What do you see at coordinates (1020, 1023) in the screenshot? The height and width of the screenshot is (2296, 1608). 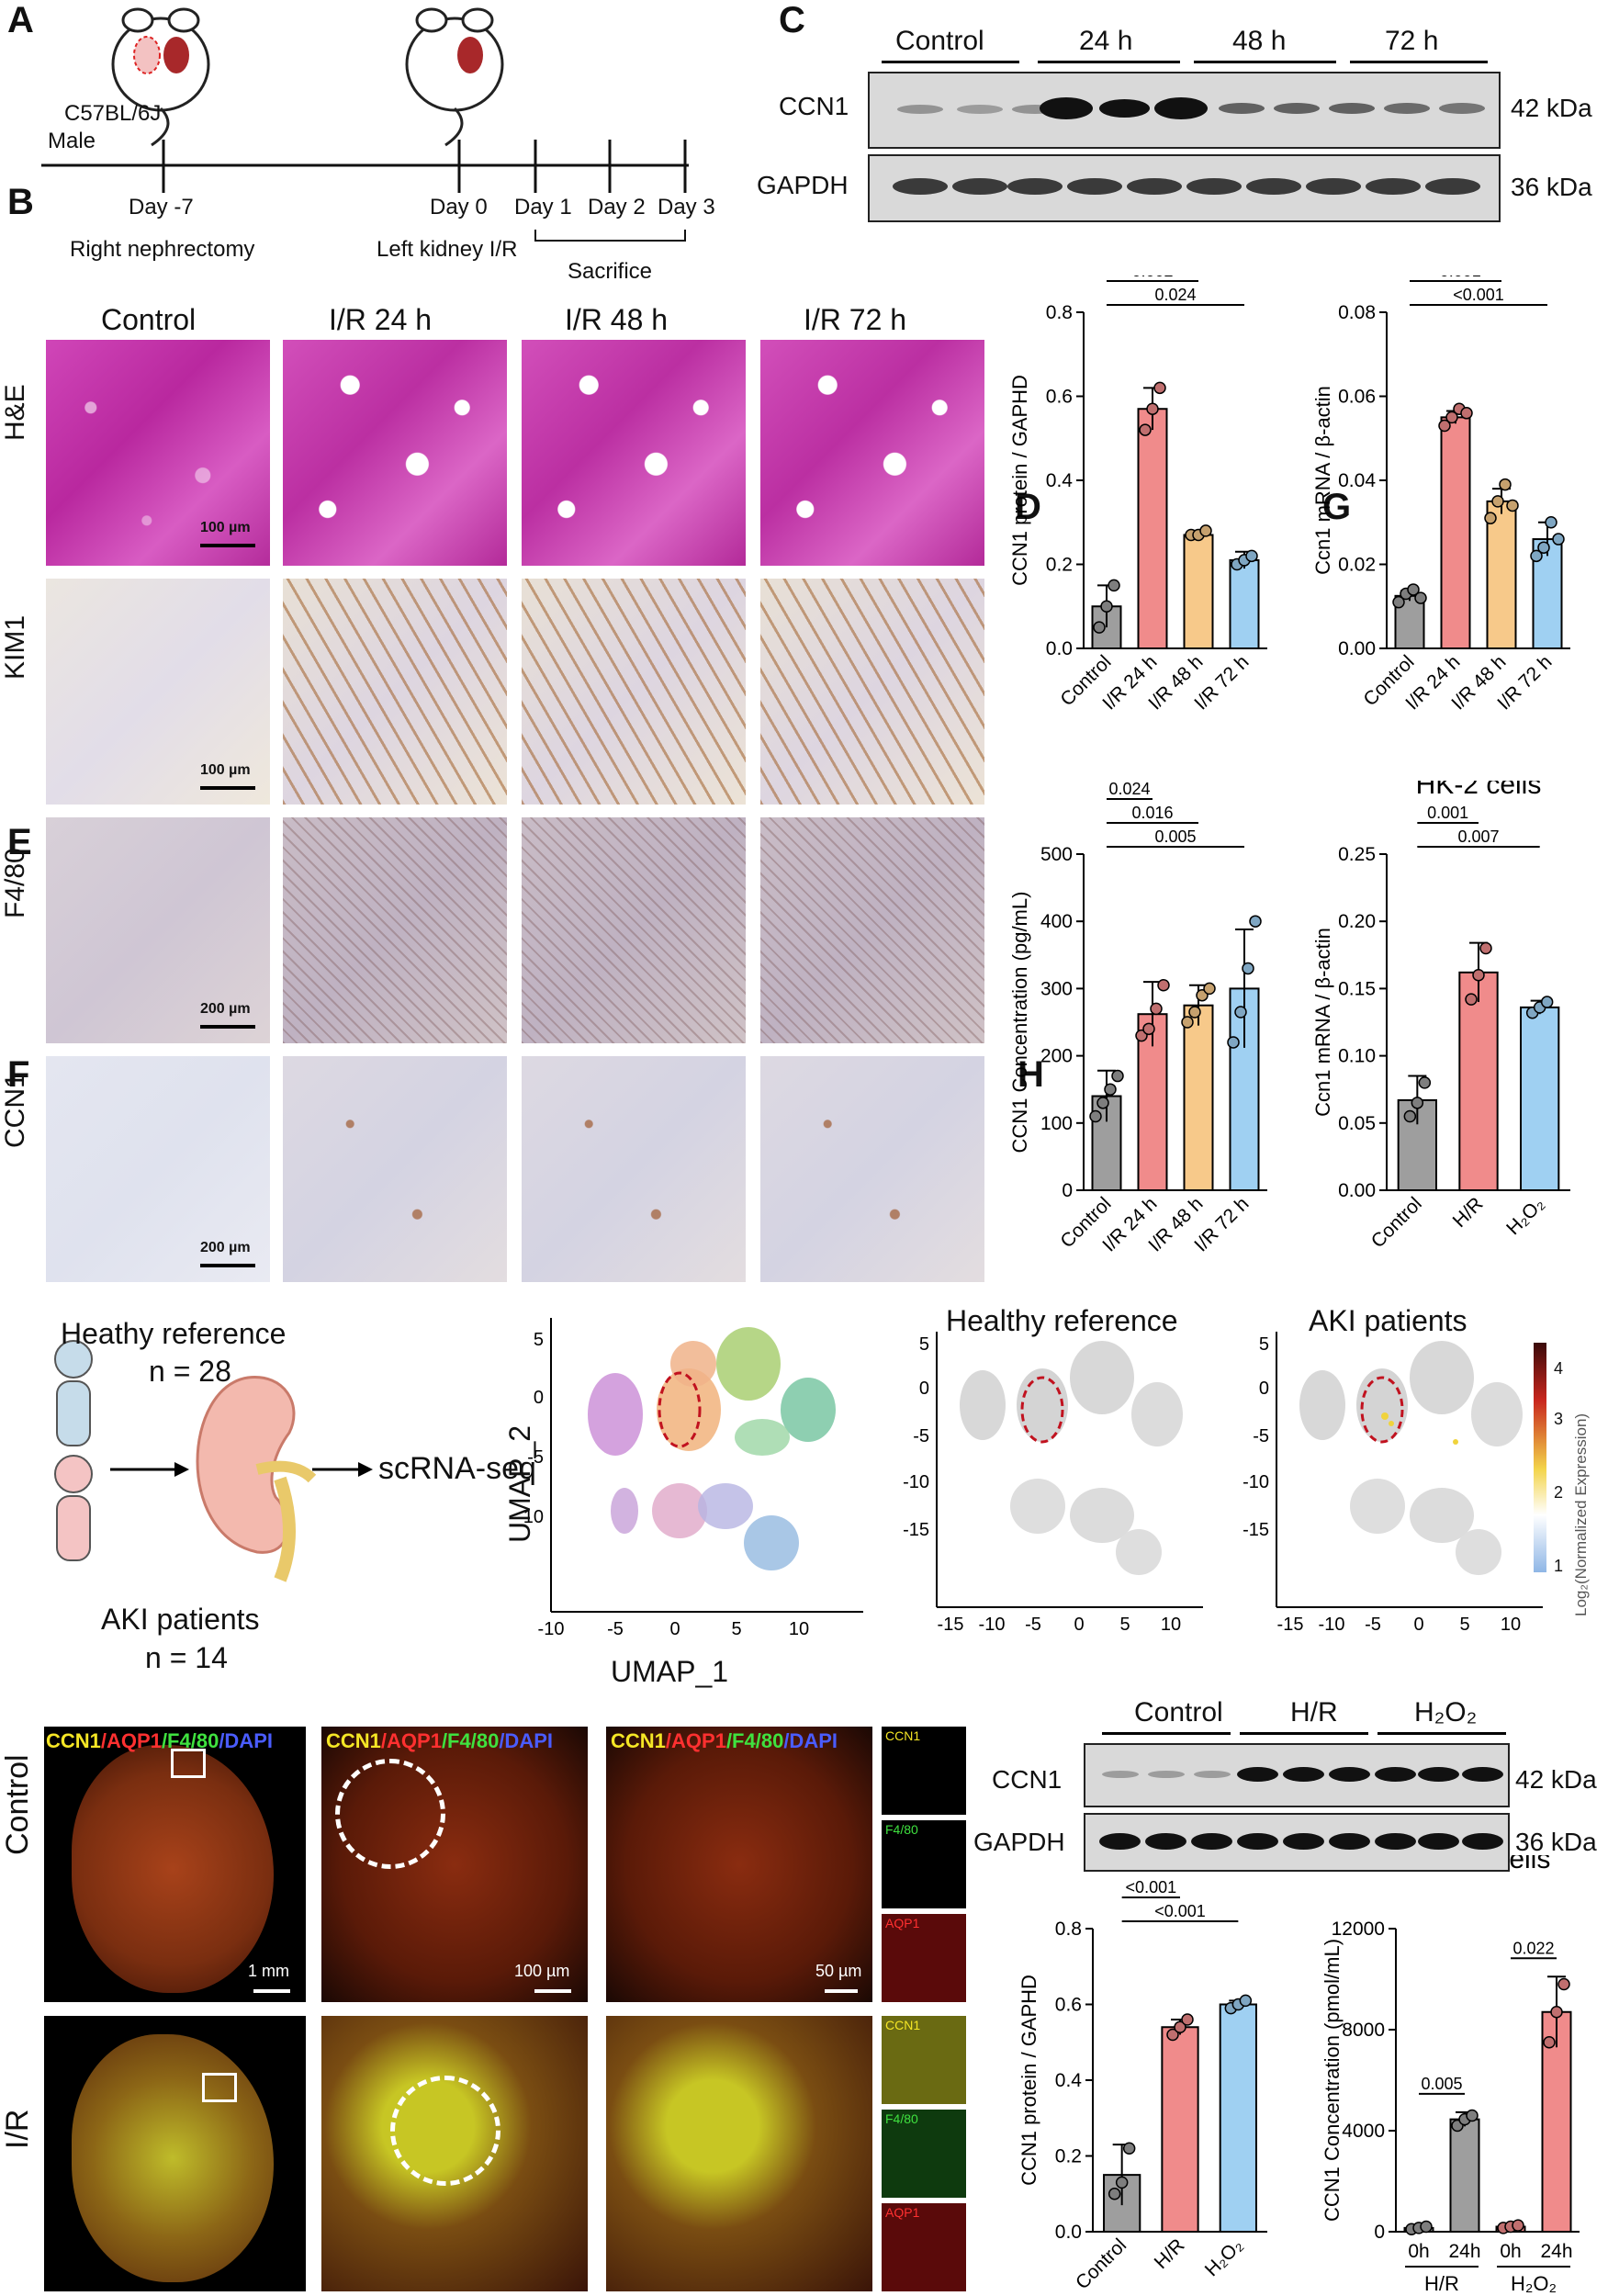 I see `y-axis-label: CCN1 Concentration (pg/mL)` at bounding box center [1020, 1023].